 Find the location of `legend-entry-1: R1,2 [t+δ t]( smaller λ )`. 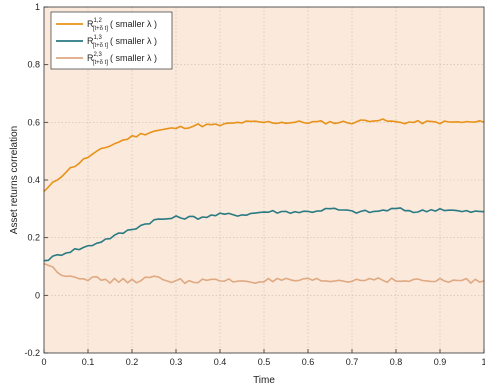

legend-entry-1: R1,2 [t+δ t]( smaller λ ) is located at coordinates (122, 25).